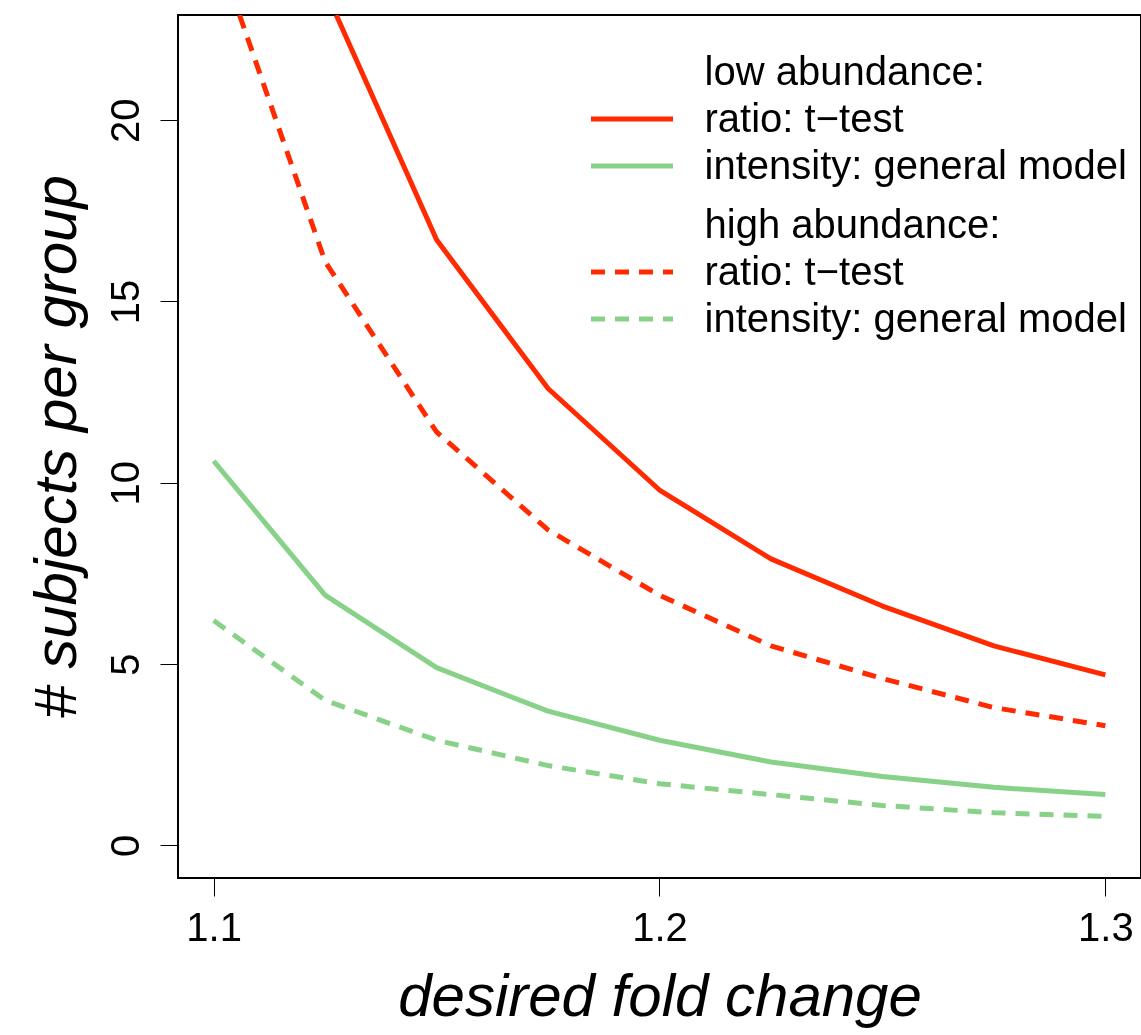 The width and height of the screenshot is (1141, 1035). What do you see at coordinates (124, 845) in the screenshot?
I see `y-tick-label: 0` at bounding box center [124, 845].